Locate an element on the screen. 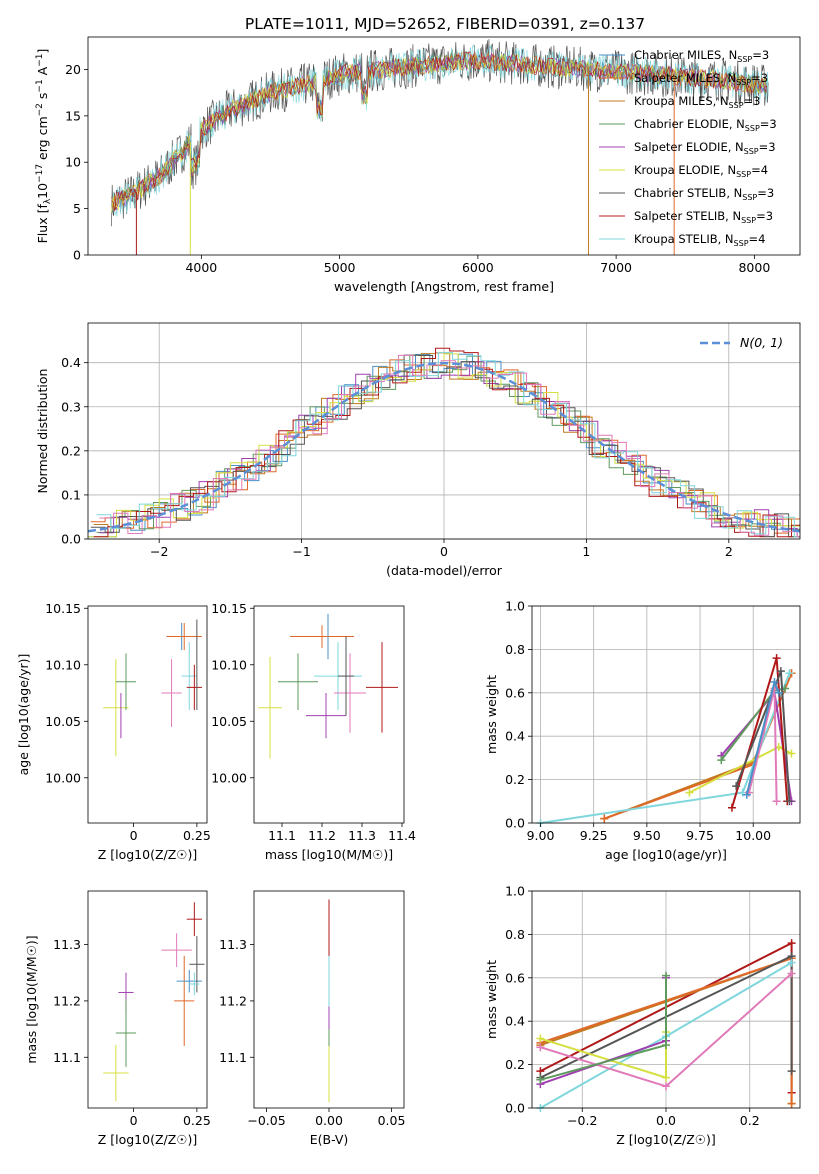 Image resolution: width=819 pixels, height=1174 pixels. plot-area-spectrum is located at coordinates (440, 147).